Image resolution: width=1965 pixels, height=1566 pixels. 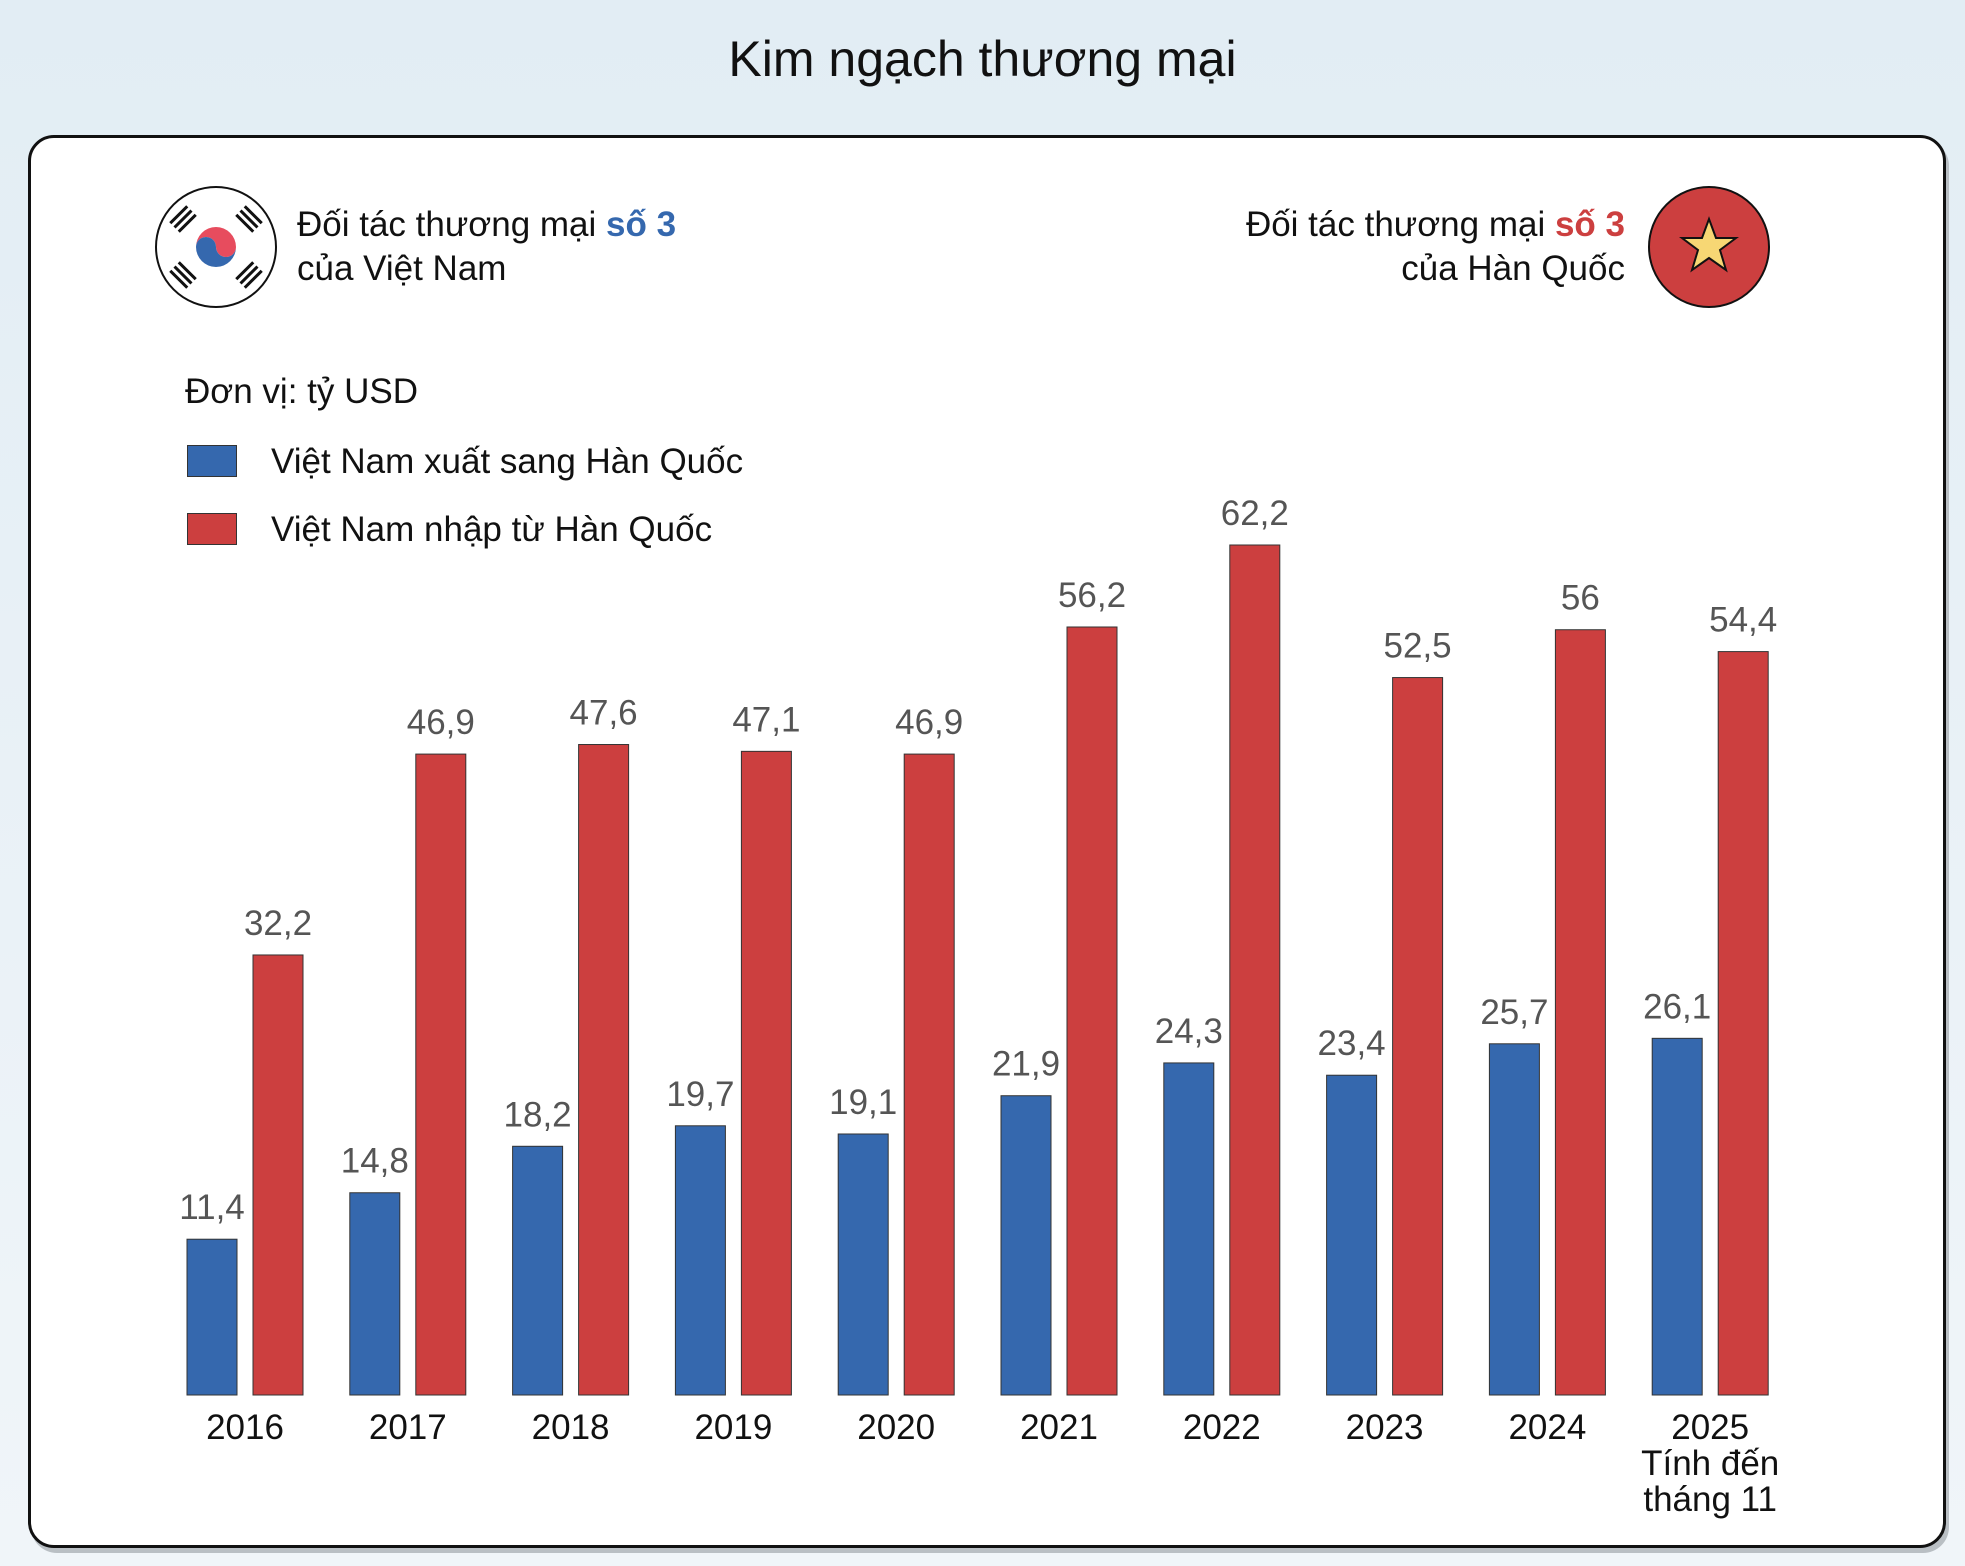 What do you see at coordinates (1352, 1043) in the screenshot?
I see `data-label: 23,4` at bounding box center [1352, 1043].